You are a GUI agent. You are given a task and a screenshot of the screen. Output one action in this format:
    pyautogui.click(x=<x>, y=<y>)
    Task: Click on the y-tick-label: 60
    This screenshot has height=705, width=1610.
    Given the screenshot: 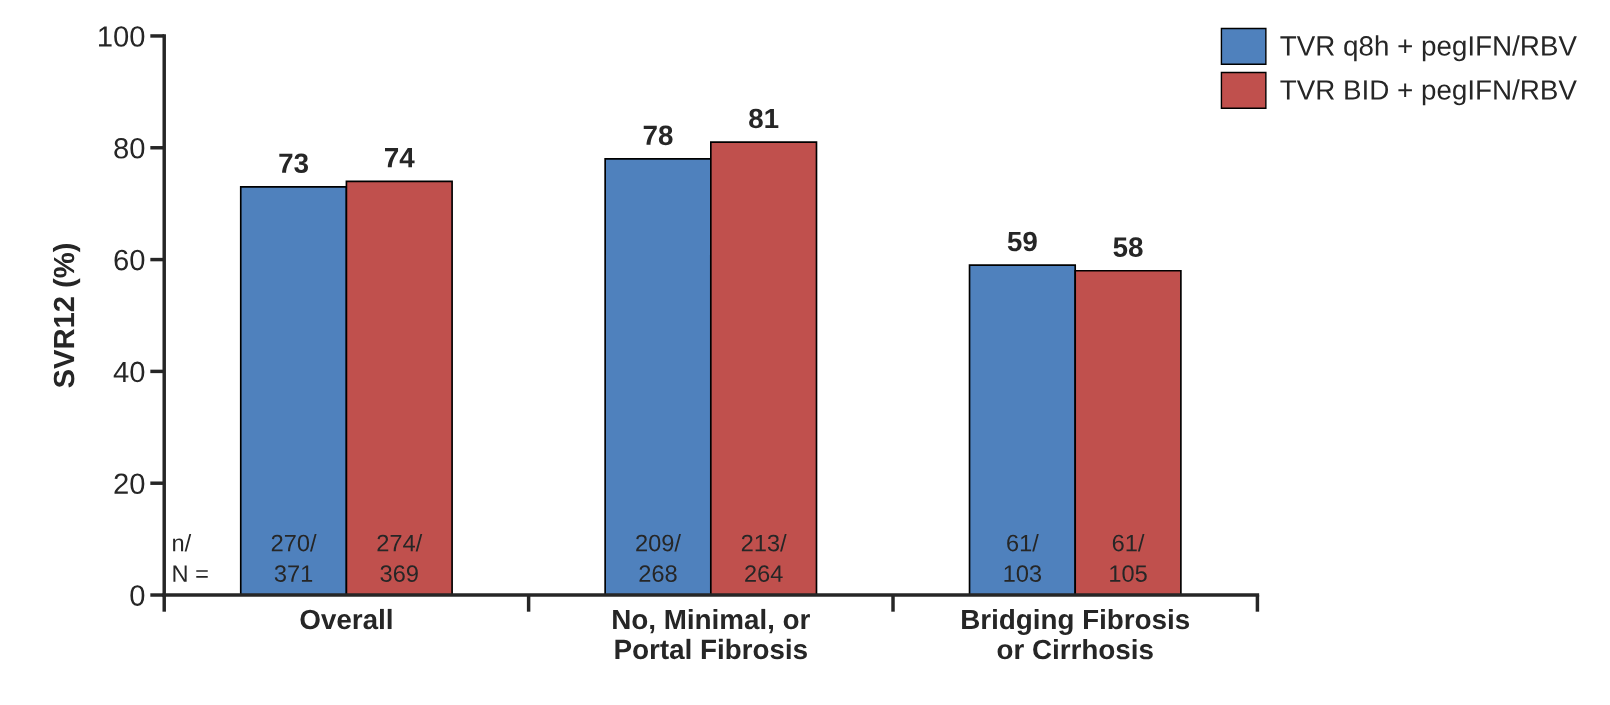 What is the action you would take?
    pyautogui.click(x=129, y=260)
    